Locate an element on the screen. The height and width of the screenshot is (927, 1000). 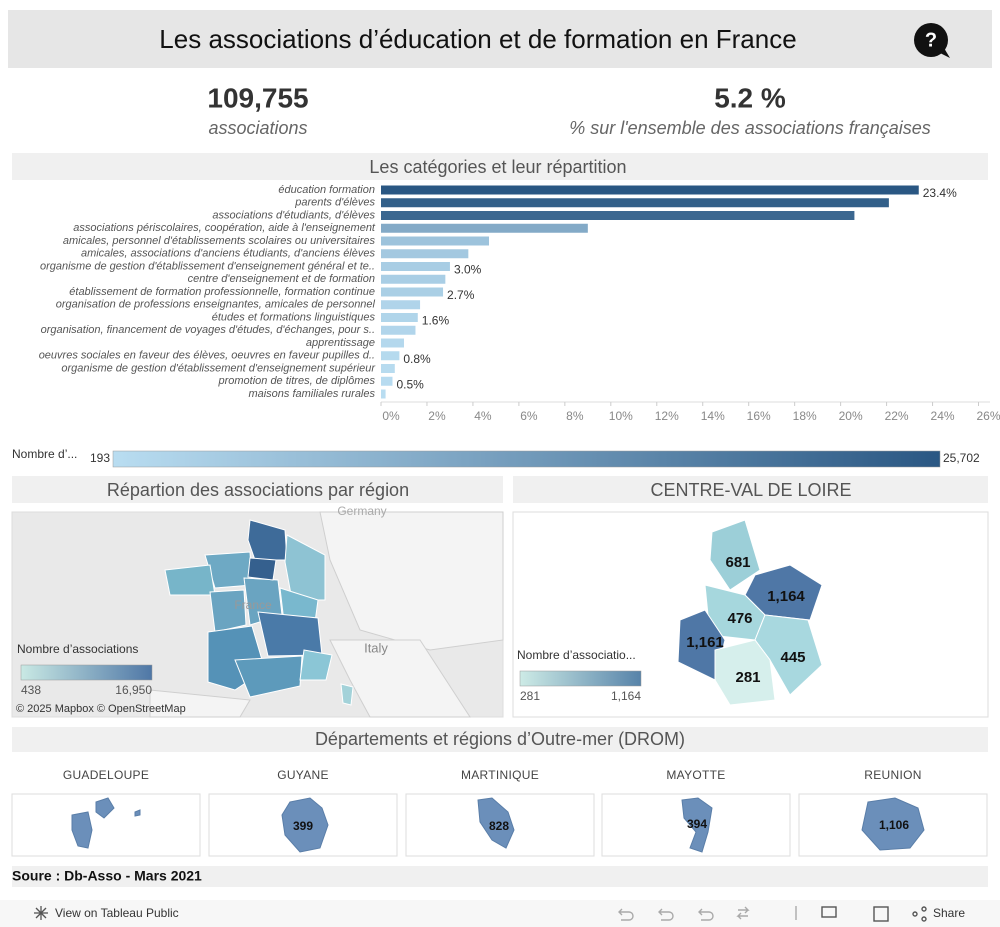
map-attribution: © 2025 Mapbox © OpenStreetMap is located at coordinates (101, 709).